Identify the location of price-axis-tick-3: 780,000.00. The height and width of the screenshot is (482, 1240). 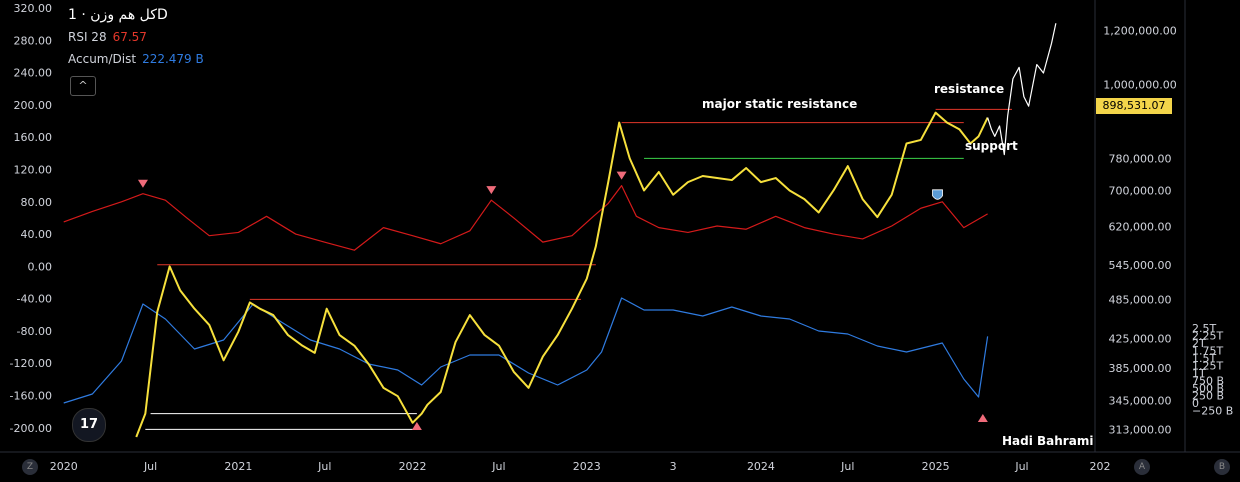
(1140, 158).